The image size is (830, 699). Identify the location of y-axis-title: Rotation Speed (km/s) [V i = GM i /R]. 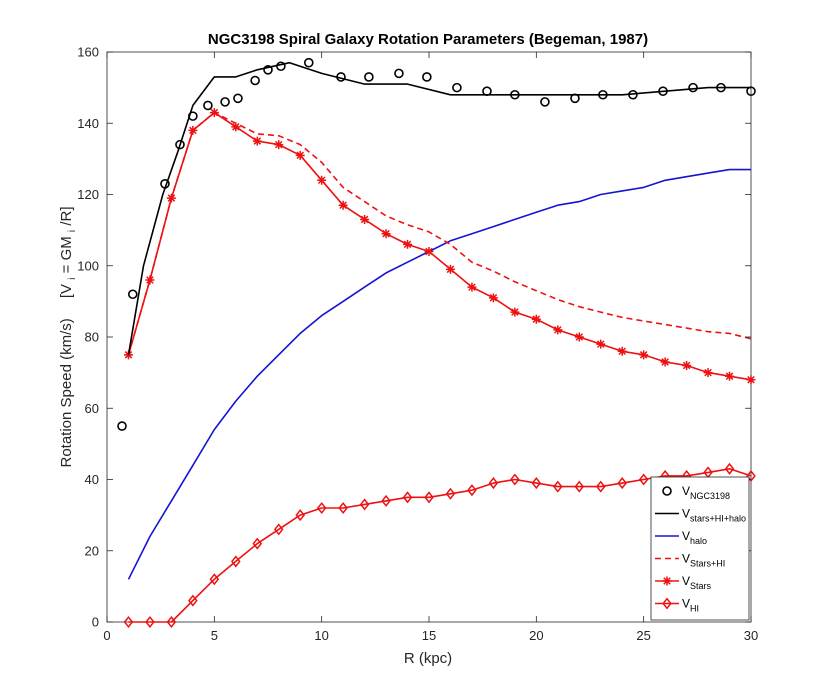
(68, 336).